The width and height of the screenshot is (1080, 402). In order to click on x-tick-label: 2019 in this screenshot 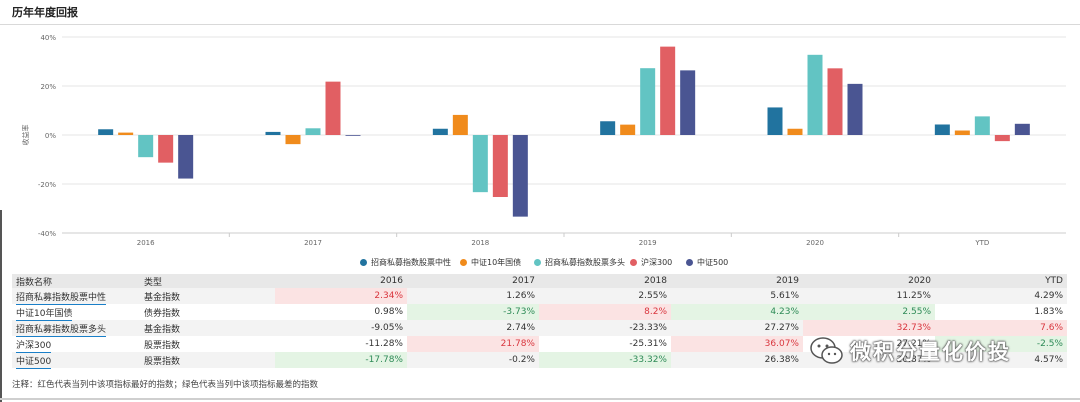, I will do `click(648, 243)`.